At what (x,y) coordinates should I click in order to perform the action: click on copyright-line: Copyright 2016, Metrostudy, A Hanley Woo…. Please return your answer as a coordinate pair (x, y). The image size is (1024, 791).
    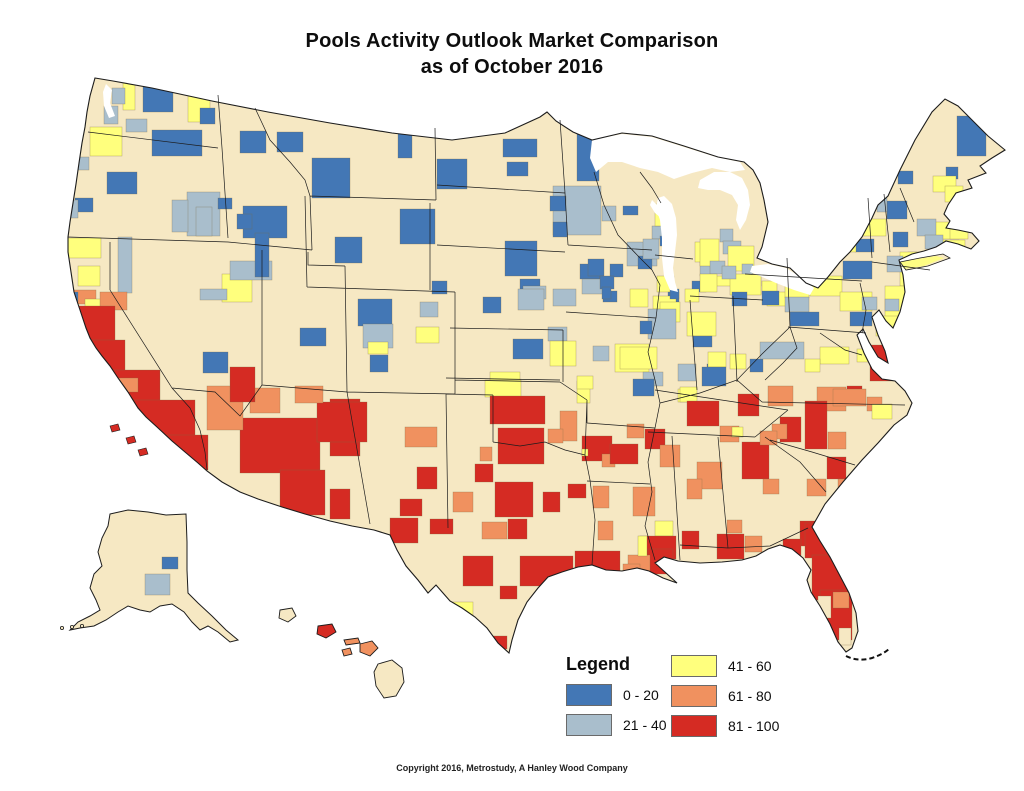
    Looking at the image, I should click on (512, 768).